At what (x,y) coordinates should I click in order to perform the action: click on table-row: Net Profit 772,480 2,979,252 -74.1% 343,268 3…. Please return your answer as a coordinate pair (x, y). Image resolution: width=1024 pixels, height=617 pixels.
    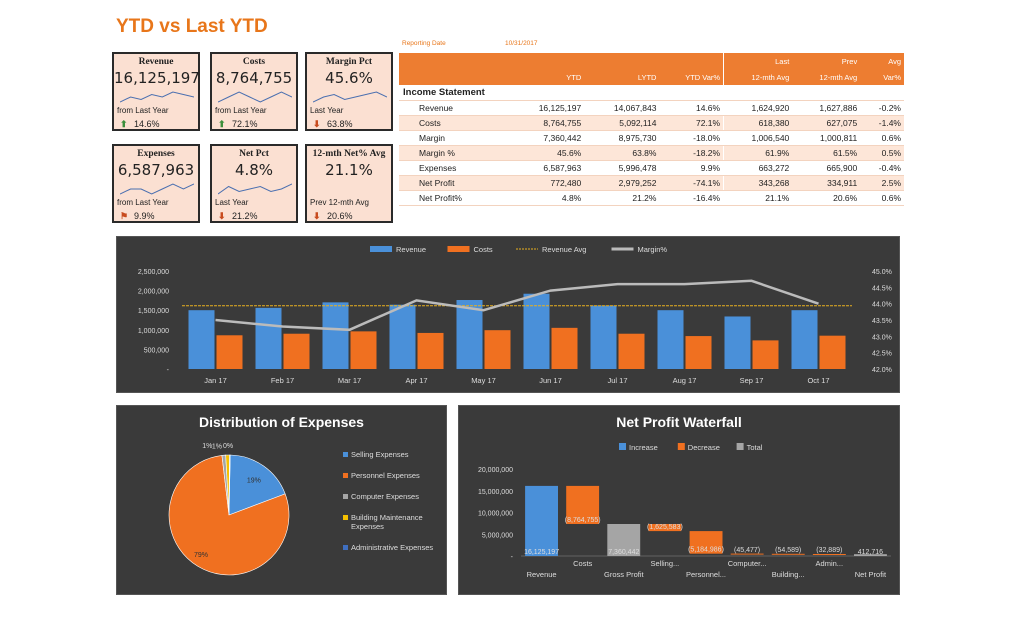
    Looking at the image, I should click on (651, 183).